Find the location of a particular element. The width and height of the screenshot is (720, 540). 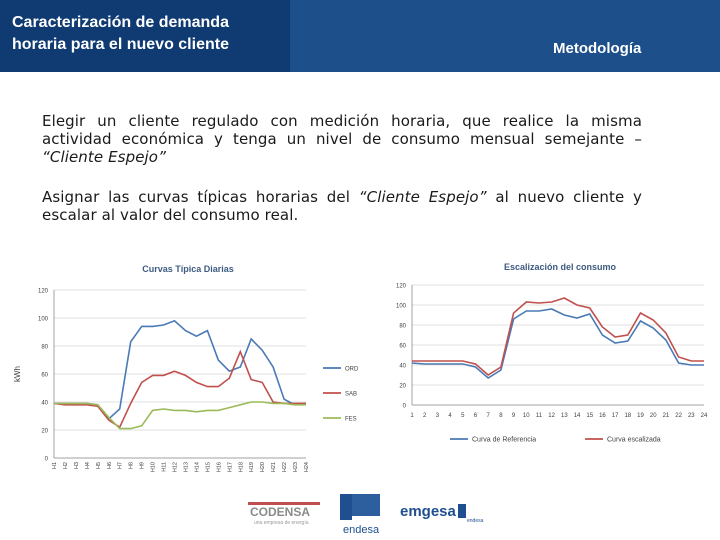

chart-title: Curvas Típica Diarias is located at coordinates (188, 269).